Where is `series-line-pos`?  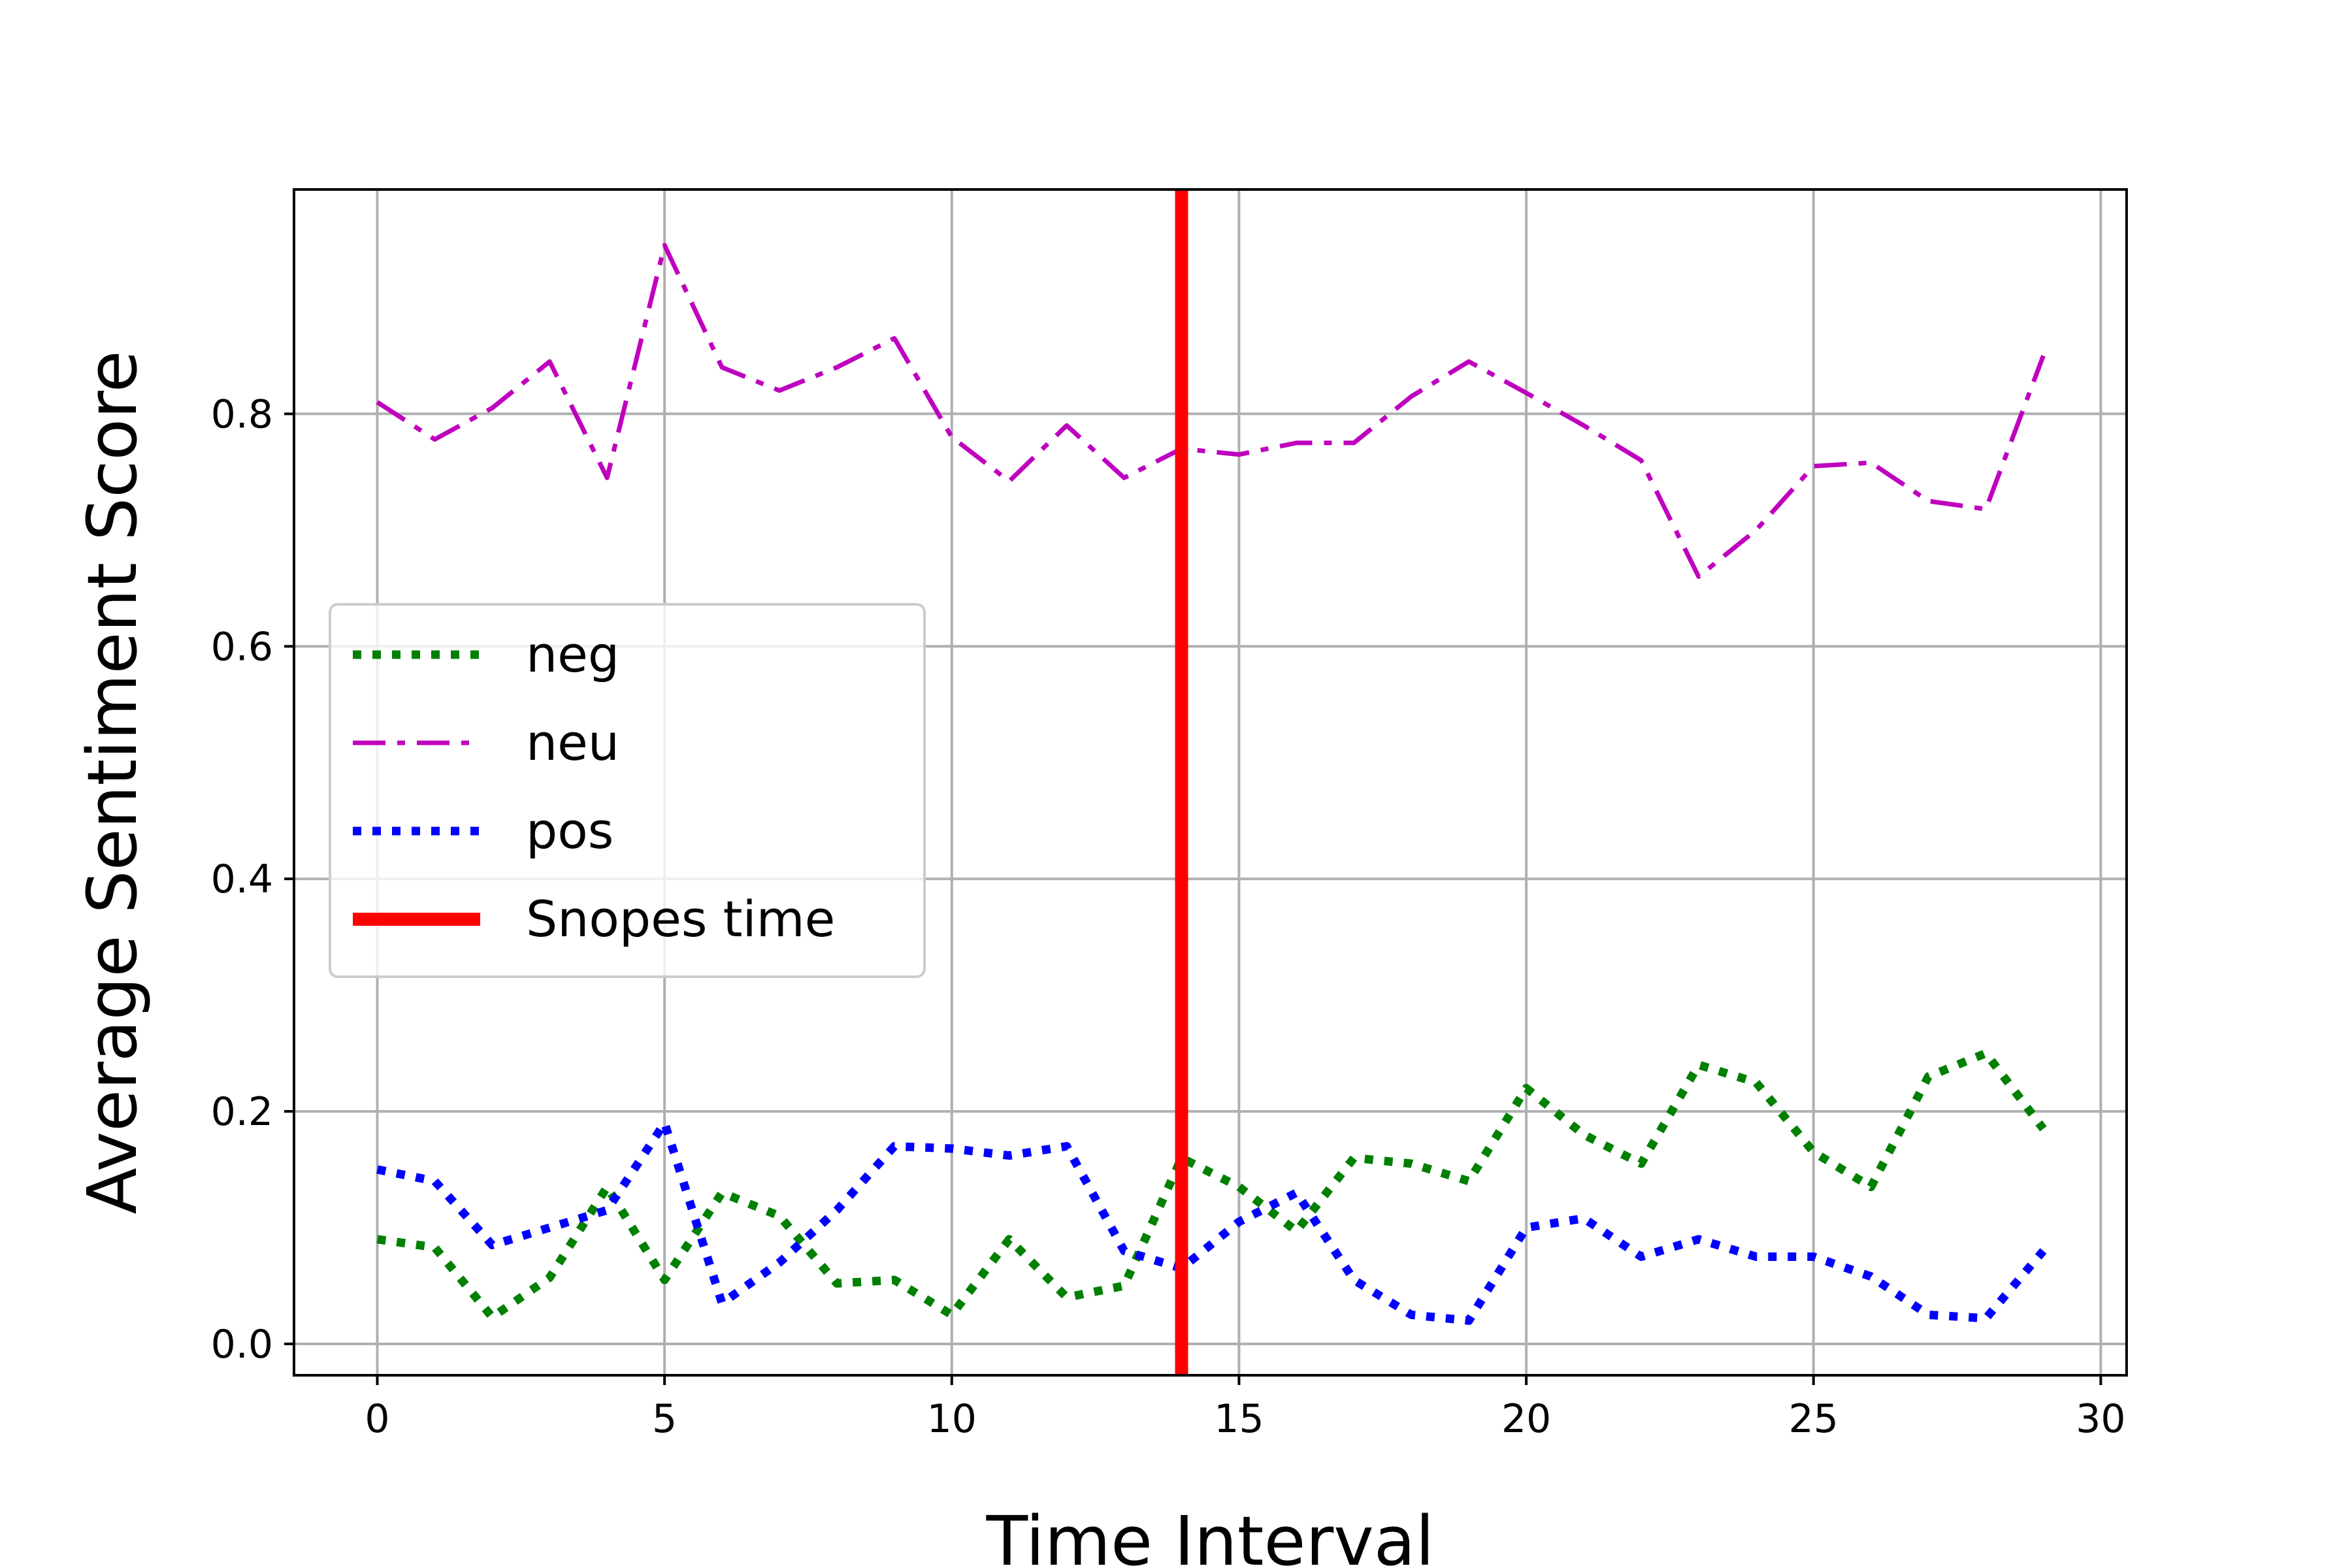
series-line-pos is located at coordinates (1211, 1222).